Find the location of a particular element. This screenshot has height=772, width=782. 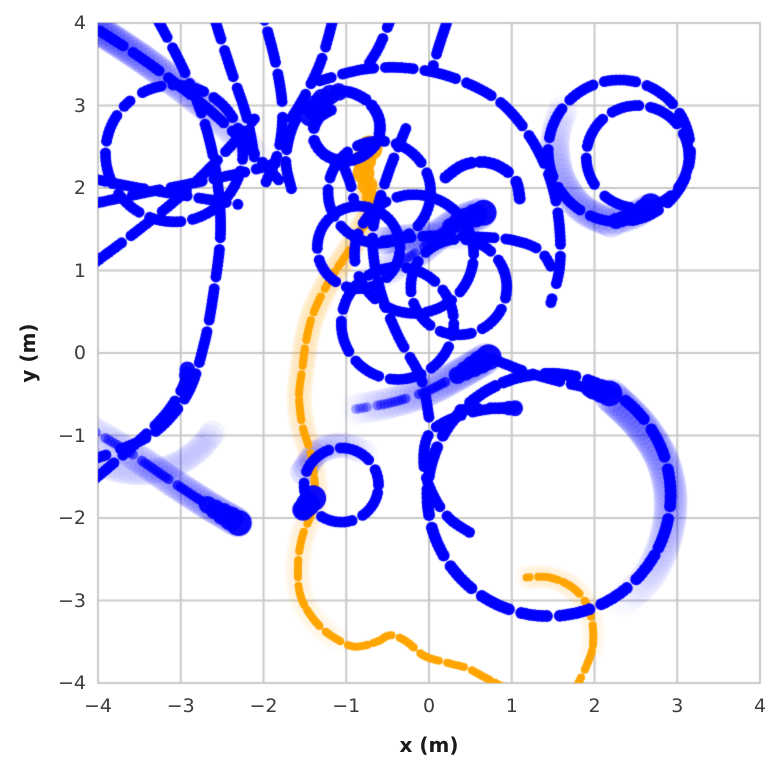

y-tick-label-2: 2 is located at coordinates (79, 188).